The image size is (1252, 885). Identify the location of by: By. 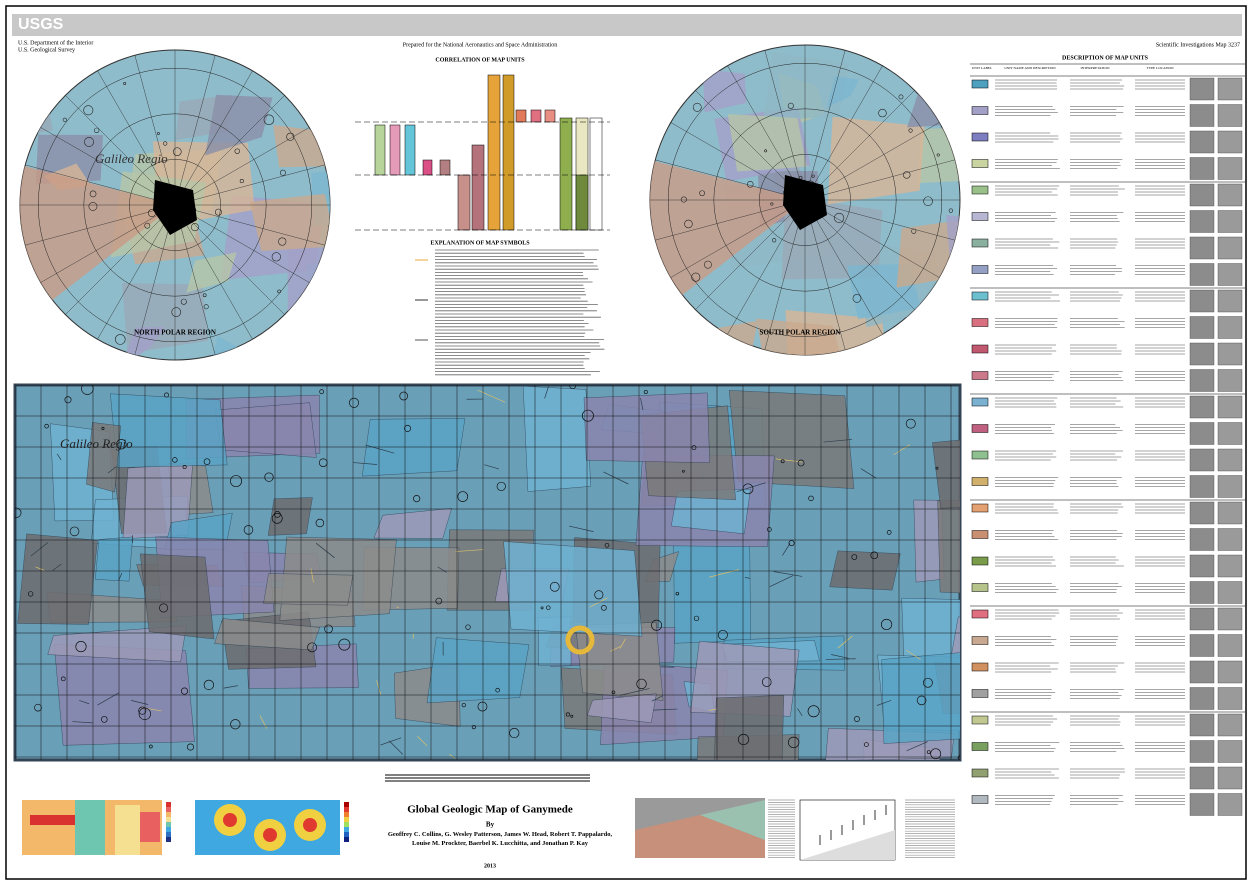
(490, 825).